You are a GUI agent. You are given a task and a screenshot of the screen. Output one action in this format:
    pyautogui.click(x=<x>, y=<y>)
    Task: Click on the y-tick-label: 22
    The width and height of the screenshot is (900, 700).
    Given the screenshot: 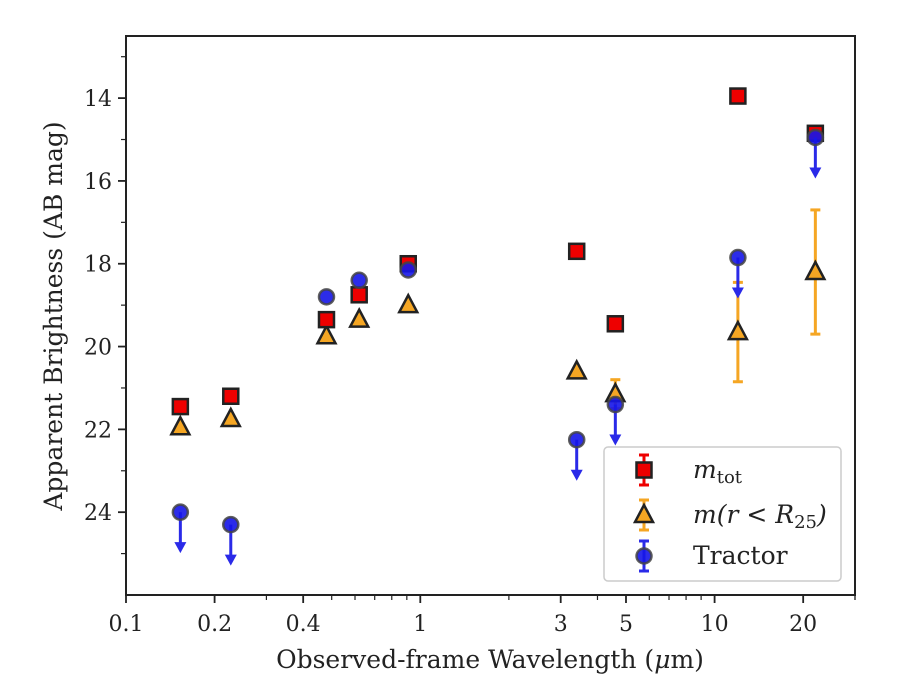 What is the action you would take?
    pyautogui.click(x=98, y=430)
    